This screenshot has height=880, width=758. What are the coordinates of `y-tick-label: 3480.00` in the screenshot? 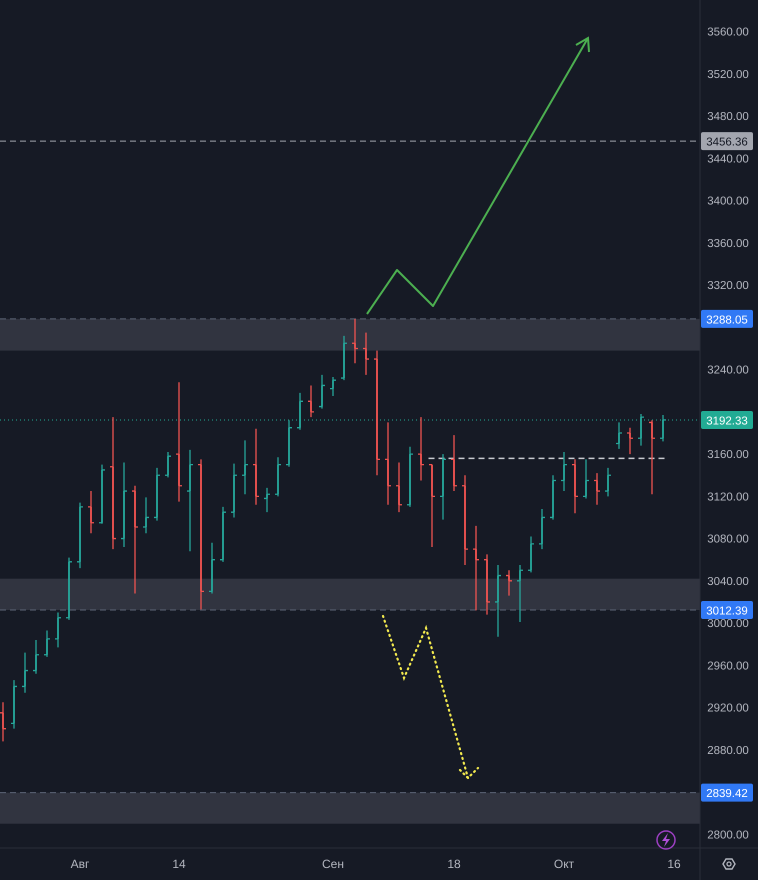 It's located at (728, 117).